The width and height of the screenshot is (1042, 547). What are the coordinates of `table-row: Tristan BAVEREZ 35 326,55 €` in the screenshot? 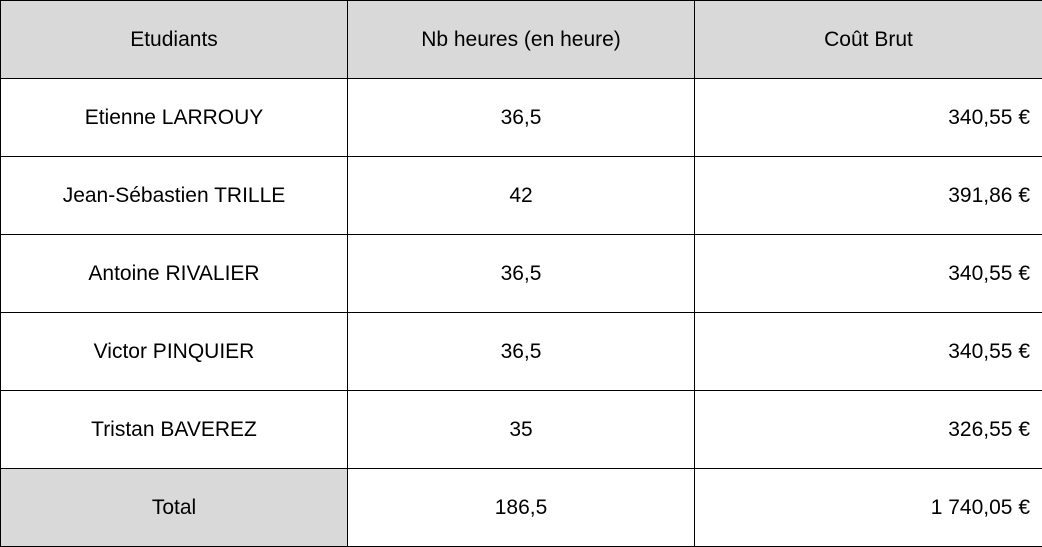 It's located at (521, 429).